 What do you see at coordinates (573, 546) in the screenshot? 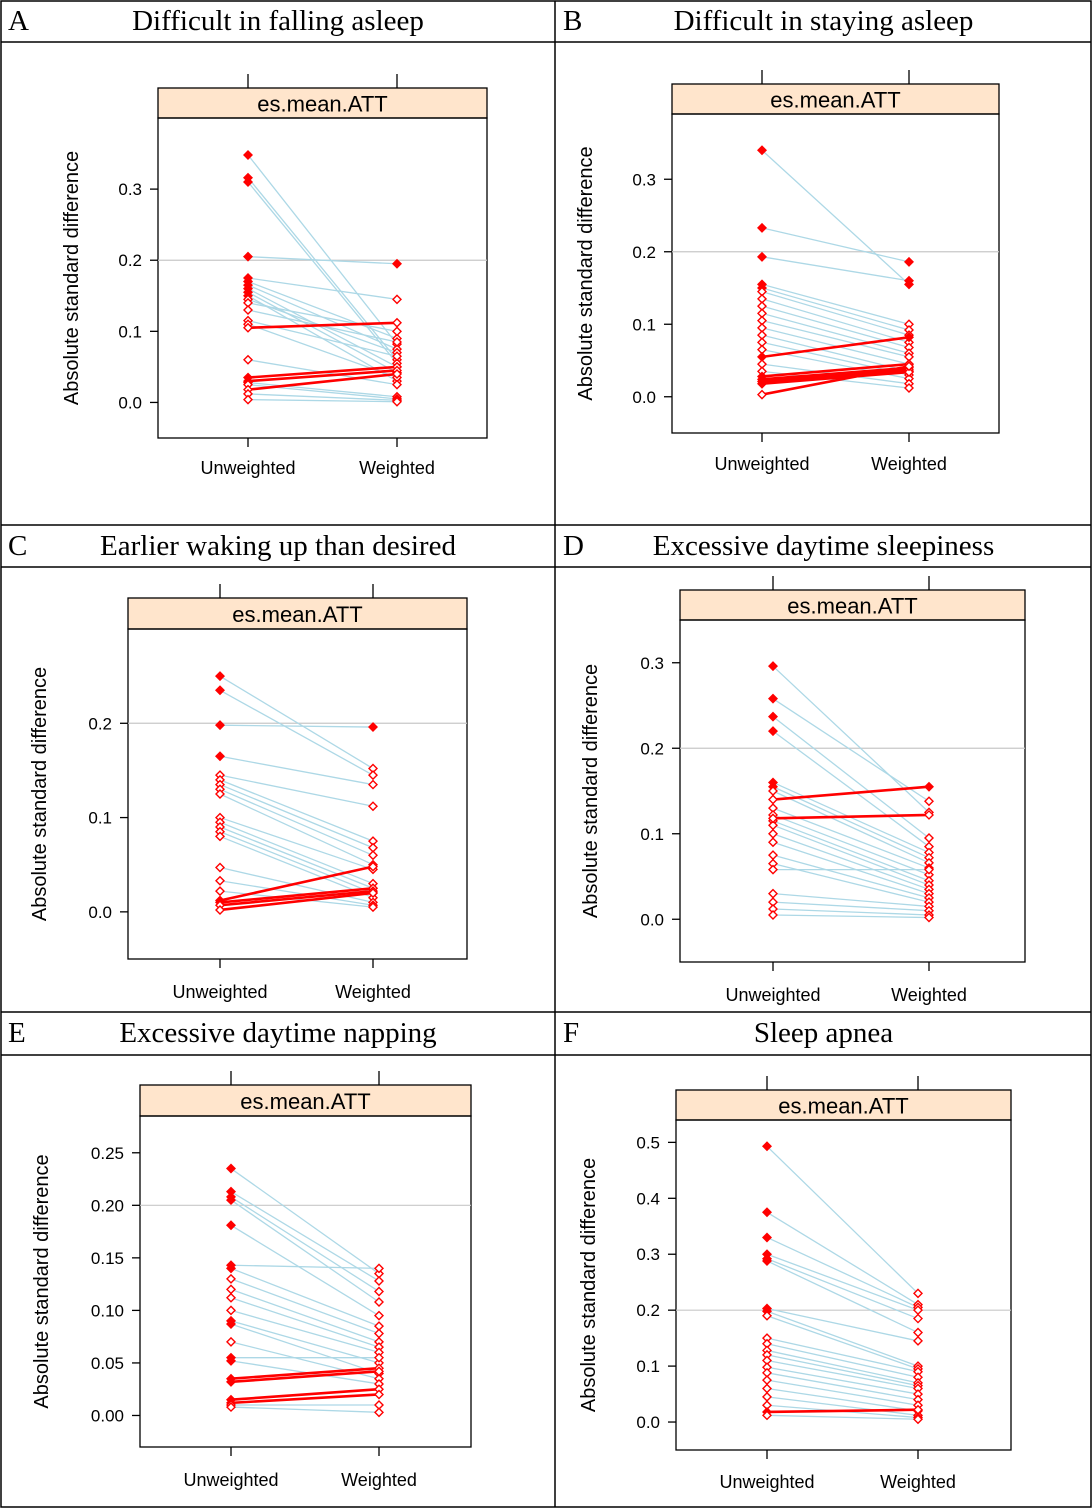
I see `panel-d-letter: D` at bounding box center [573, 546].